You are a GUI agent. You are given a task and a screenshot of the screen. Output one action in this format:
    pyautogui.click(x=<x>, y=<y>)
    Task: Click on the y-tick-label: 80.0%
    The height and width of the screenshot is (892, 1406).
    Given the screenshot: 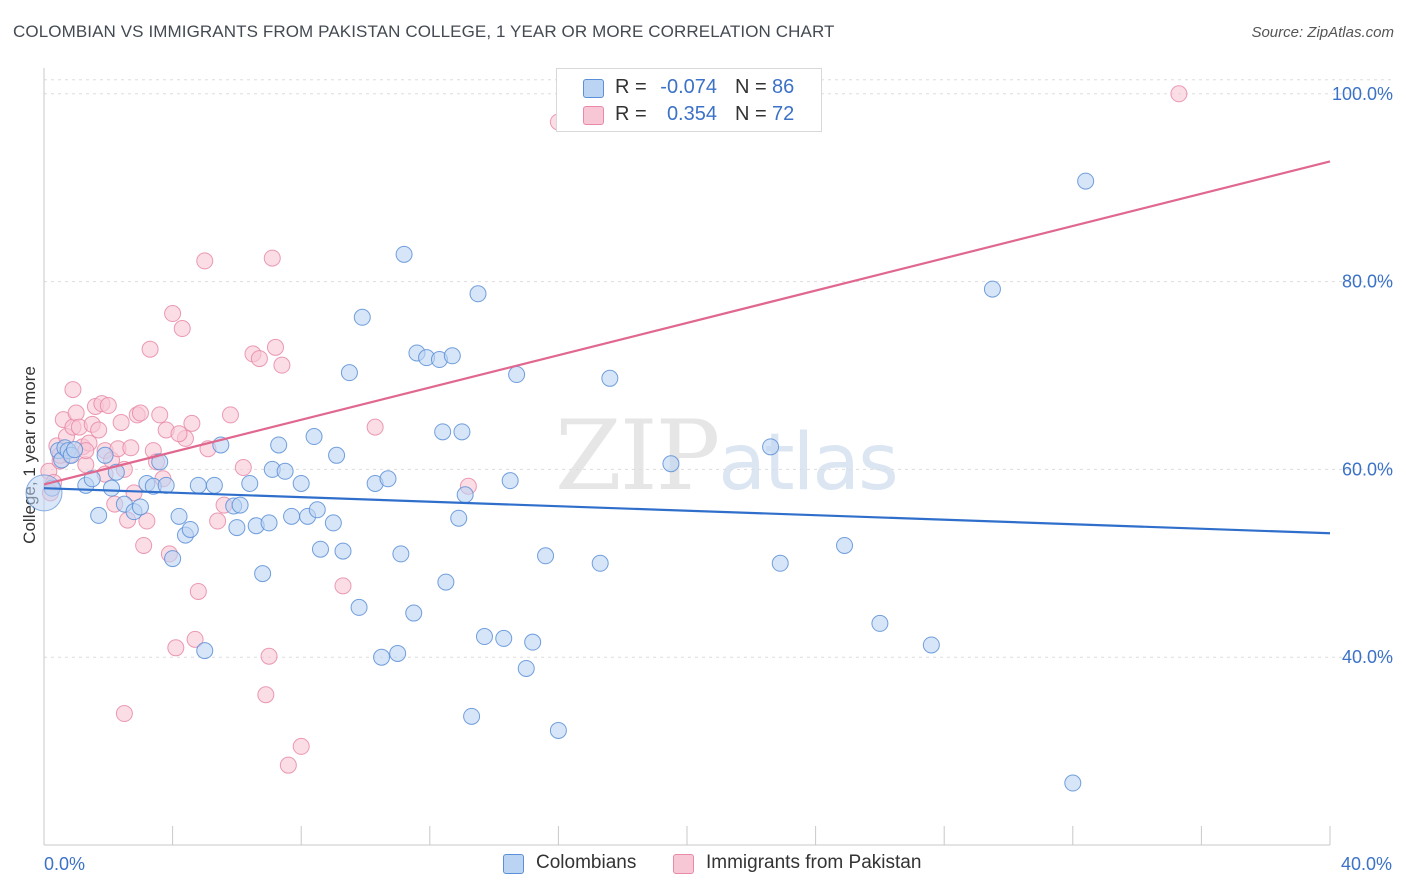 What is the action you would take?
    pyautogui.click(x=1367, y=282)
    